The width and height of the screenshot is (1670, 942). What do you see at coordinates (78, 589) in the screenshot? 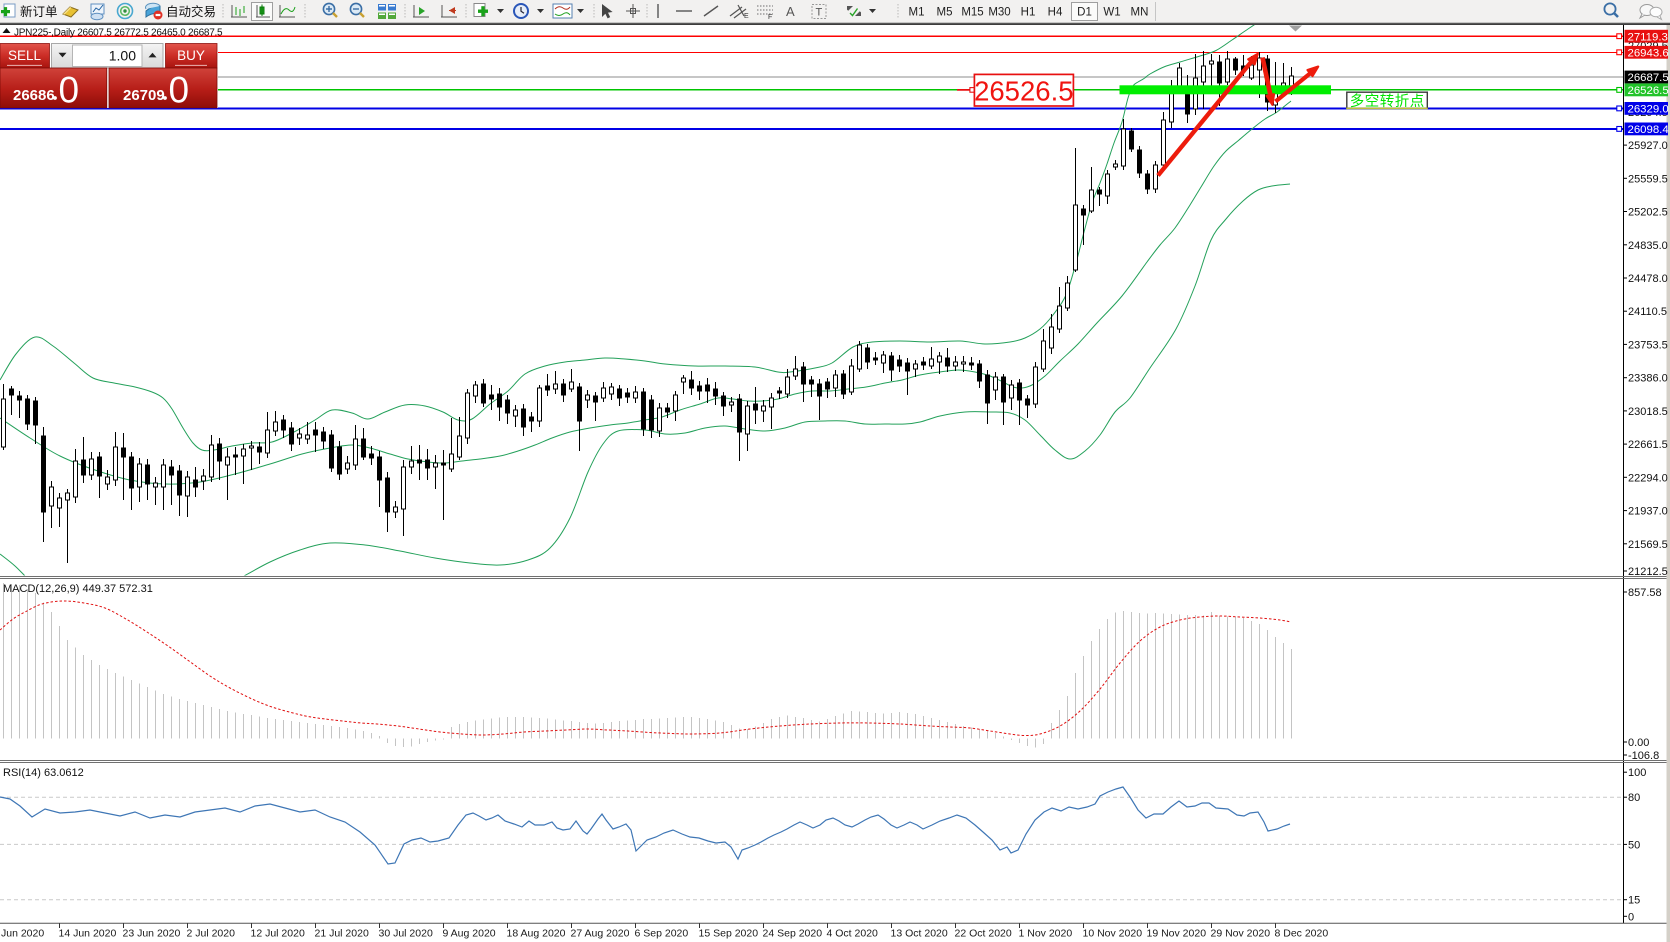
I see `svg-text: MACD(12,26,9) 449.37 572.31` at bounding box center [78, 589].